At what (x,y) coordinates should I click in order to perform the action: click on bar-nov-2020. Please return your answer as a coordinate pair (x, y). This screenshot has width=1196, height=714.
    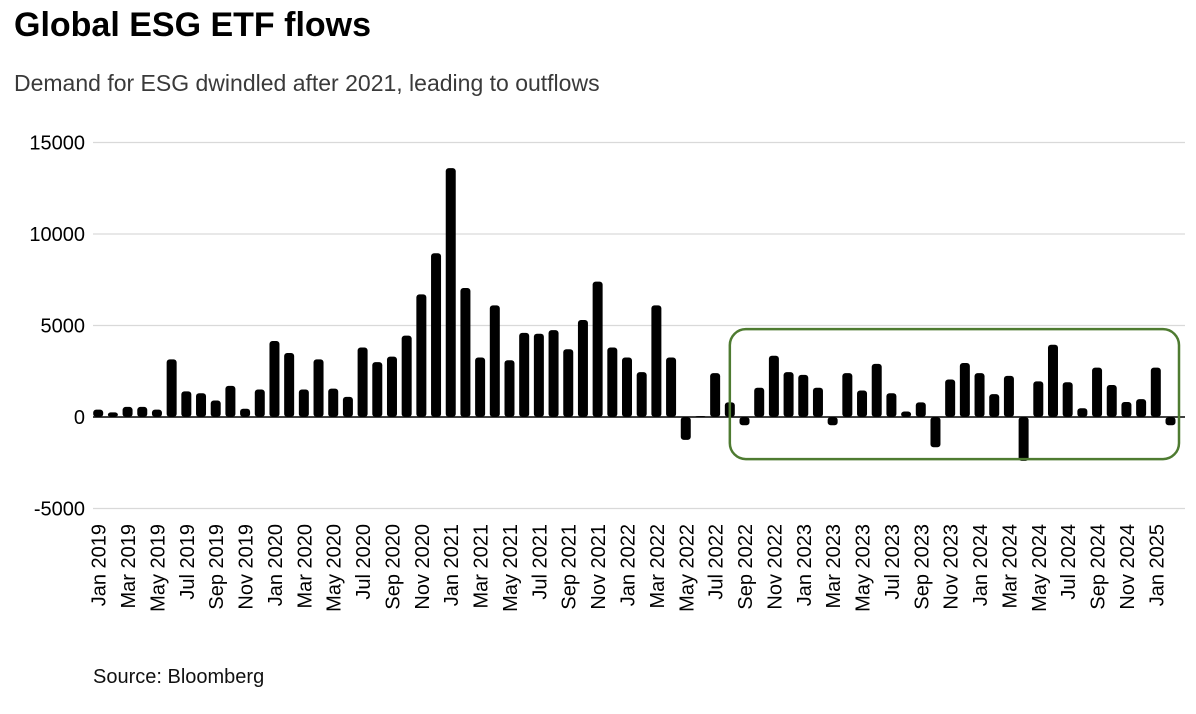
    Looking at the image, I should click on (421, 355).